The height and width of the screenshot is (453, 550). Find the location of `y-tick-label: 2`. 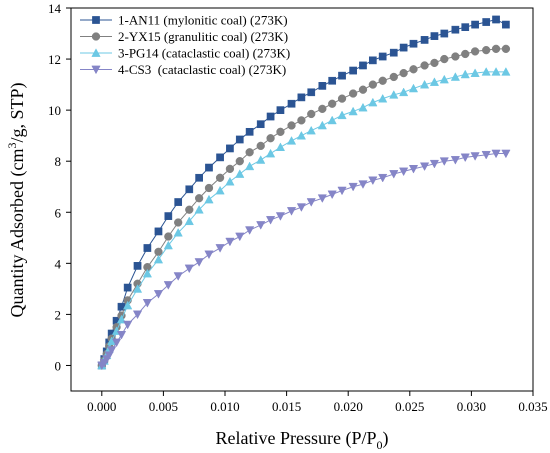

y-tick-label: 2 is located at coordinates (58, 314).